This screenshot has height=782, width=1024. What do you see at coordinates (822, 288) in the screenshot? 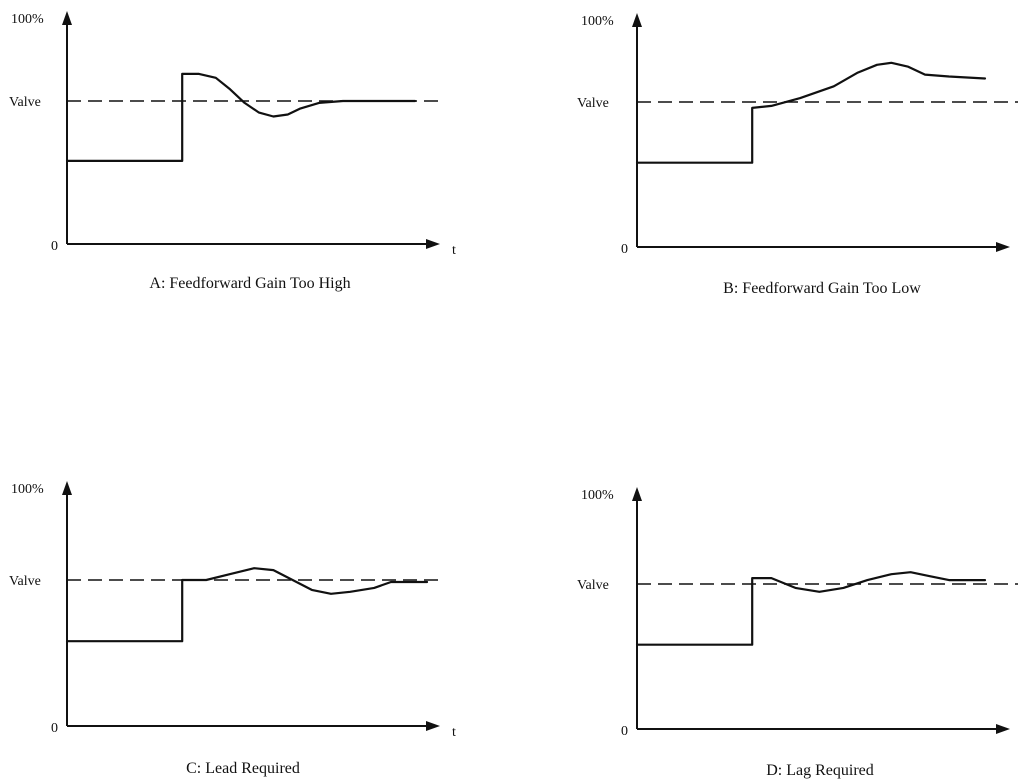
I see `panel-caption: B: Feedforward Gain Too Low` at bounding box center [822, 288].